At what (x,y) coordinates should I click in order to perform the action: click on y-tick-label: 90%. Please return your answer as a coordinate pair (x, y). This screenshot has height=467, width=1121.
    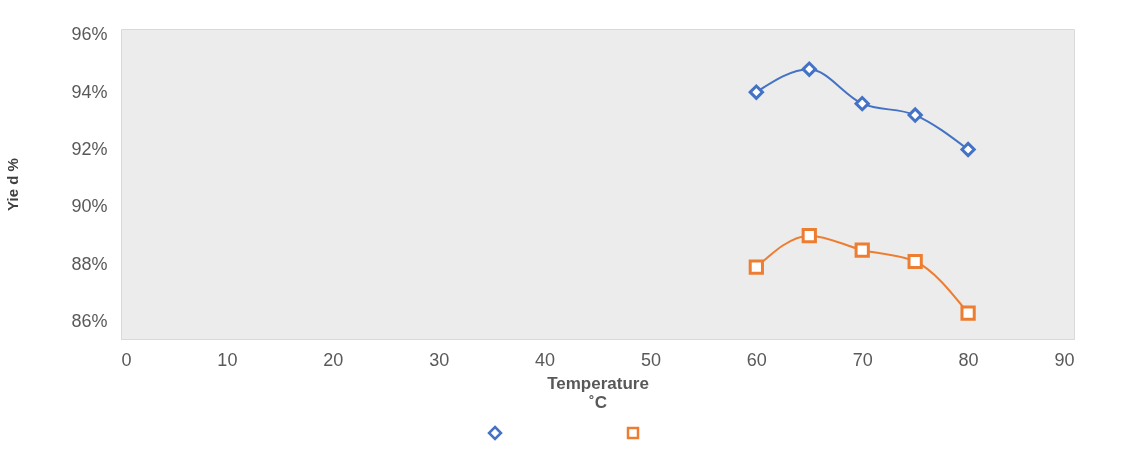
    Looking at the image, I should click on (89, 206).